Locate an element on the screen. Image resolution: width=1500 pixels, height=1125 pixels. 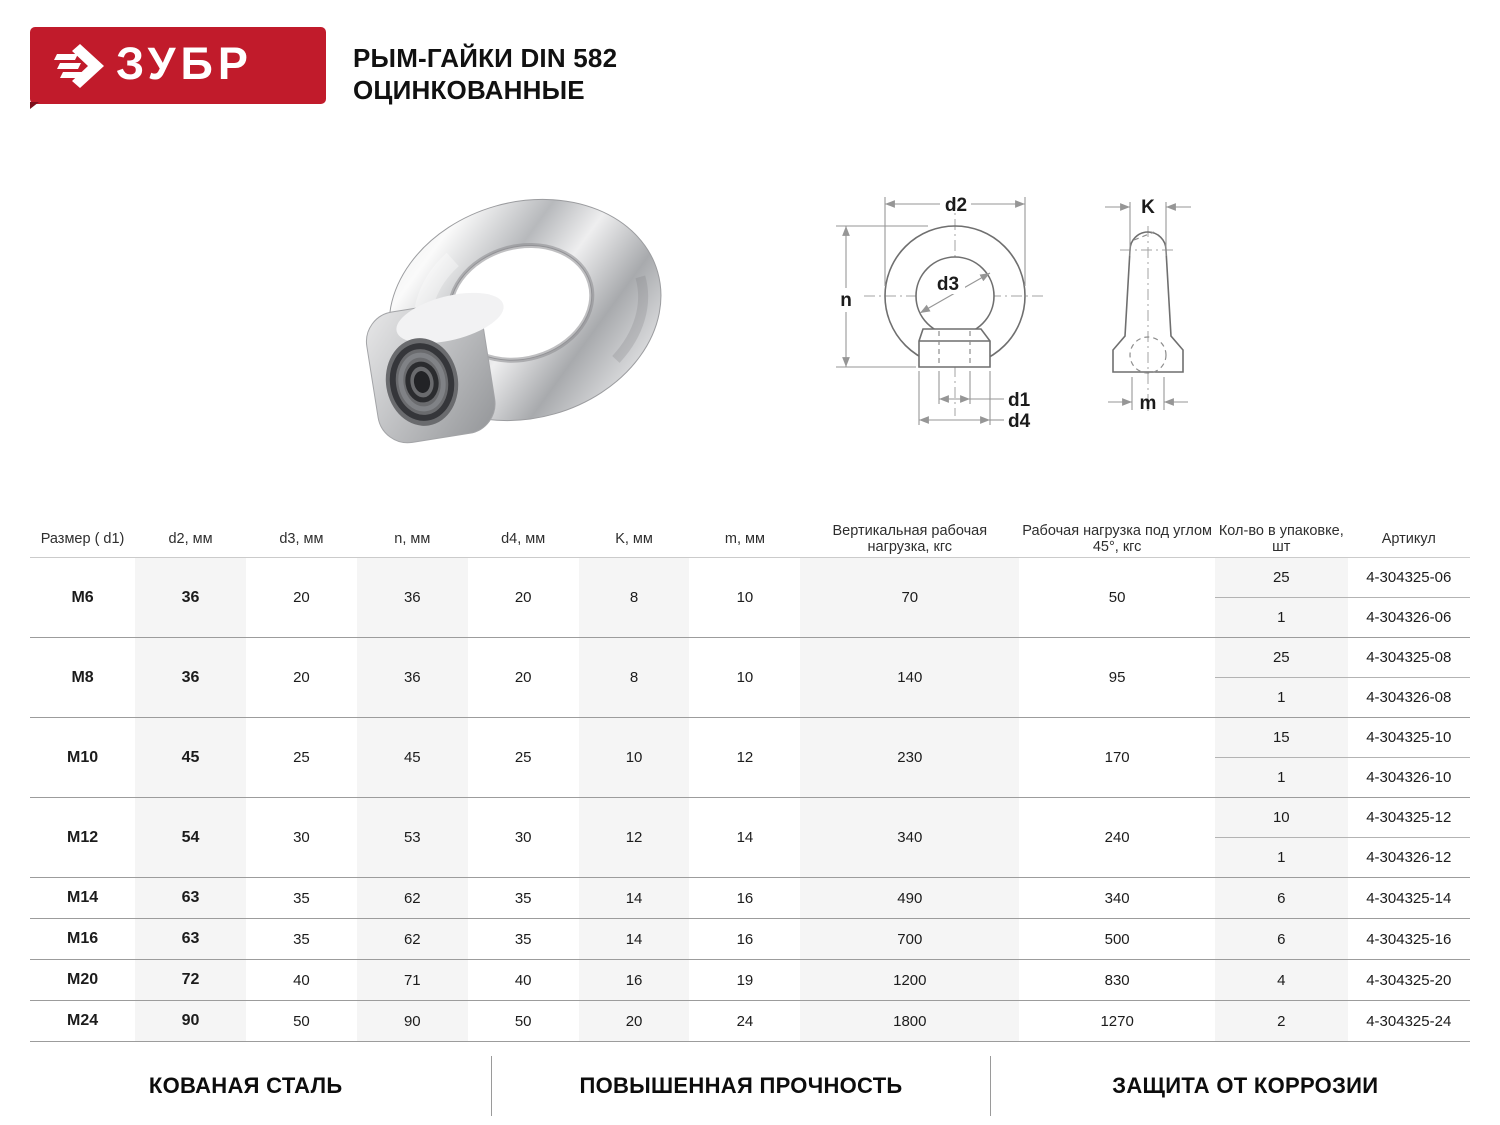
column-header-2: d3, мм is located at coordinates (301, 539).